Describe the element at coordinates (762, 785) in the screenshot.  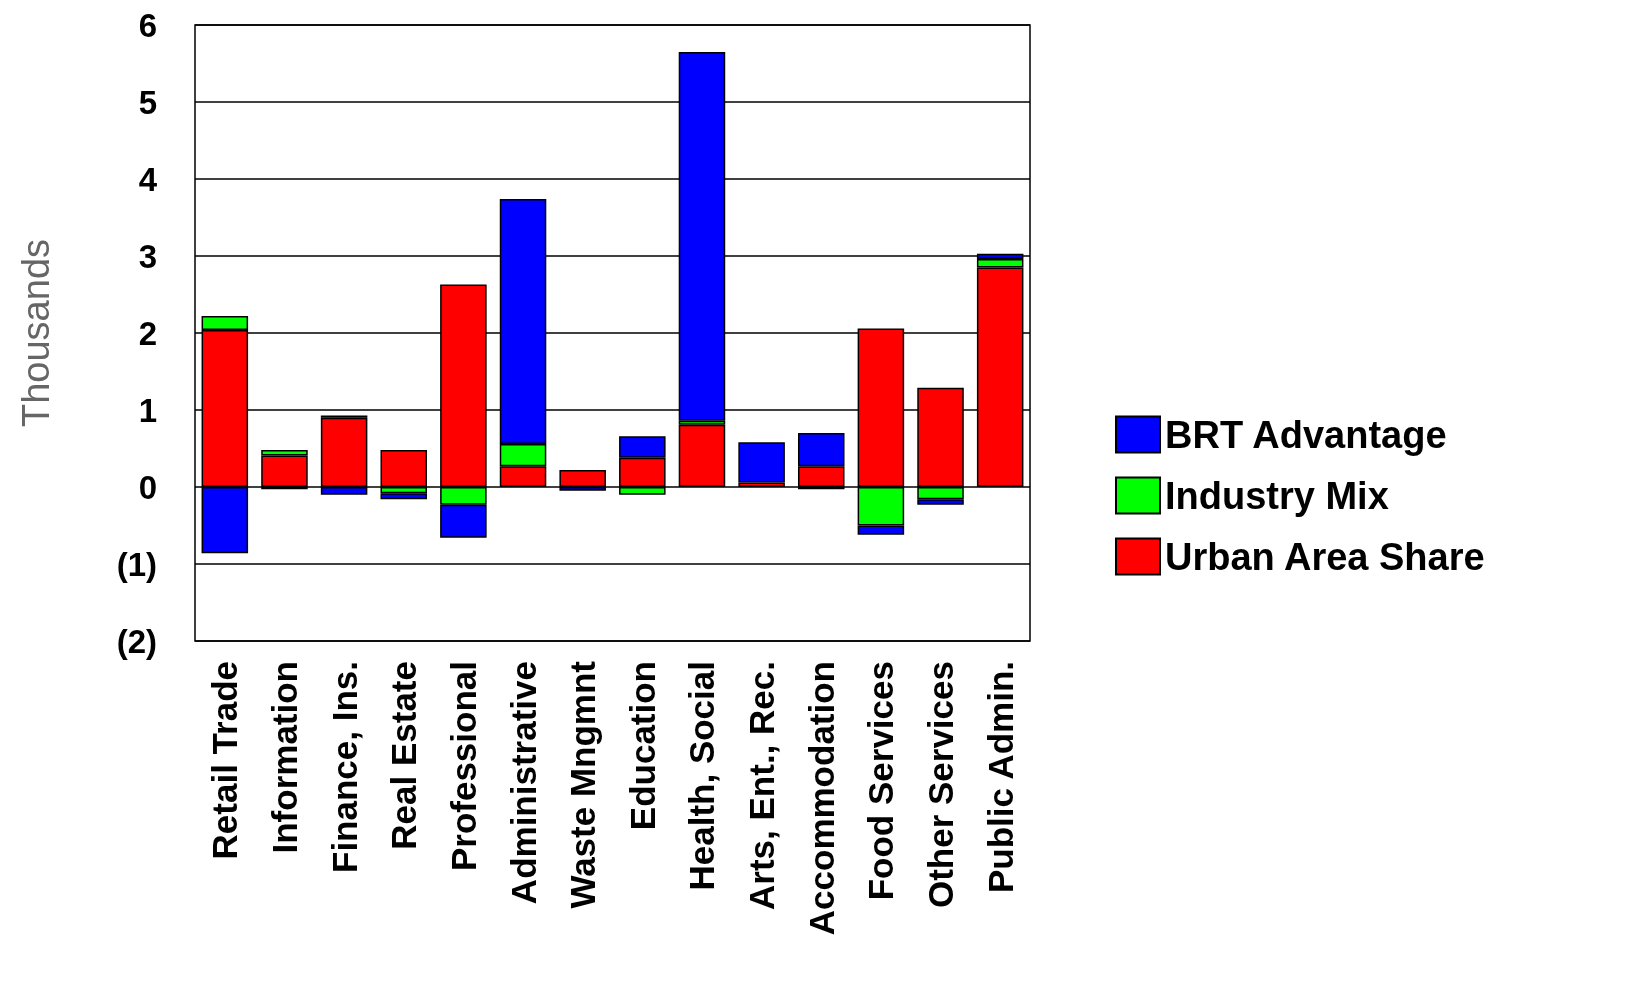
I see `x-tick-label: Arts, Ent., Rec.` at that location.